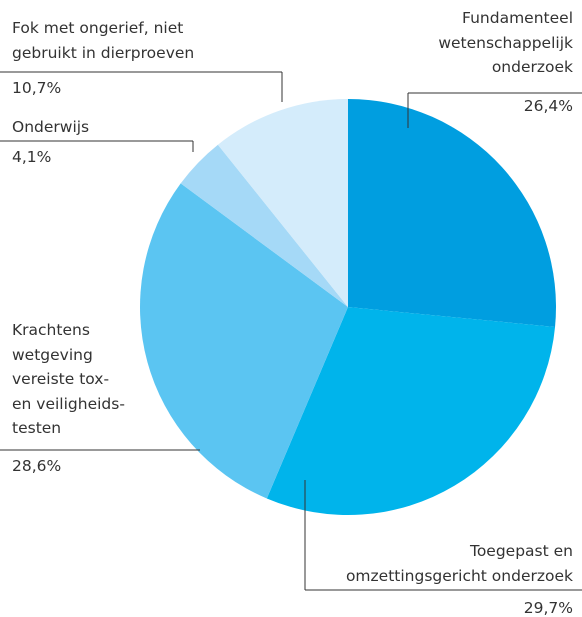 The width and height of the screenshot is (582, 617). Describe the element at coordinates (37, 466) in the screenshot. I see `slice-value-label: 28,6%` at that location.